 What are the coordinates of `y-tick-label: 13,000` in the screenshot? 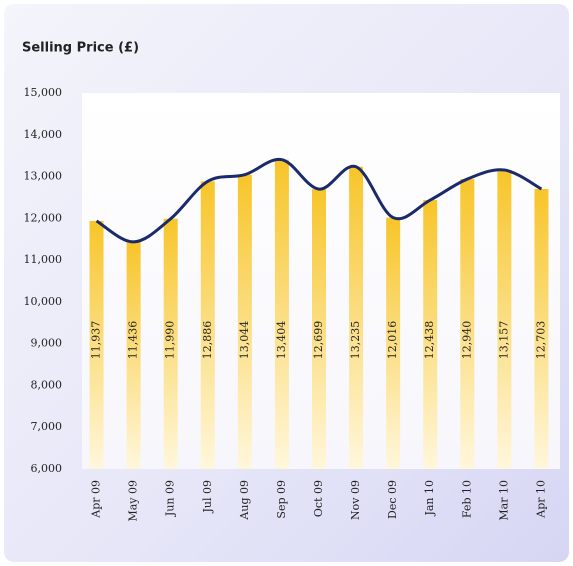 It's located at (43, 176).